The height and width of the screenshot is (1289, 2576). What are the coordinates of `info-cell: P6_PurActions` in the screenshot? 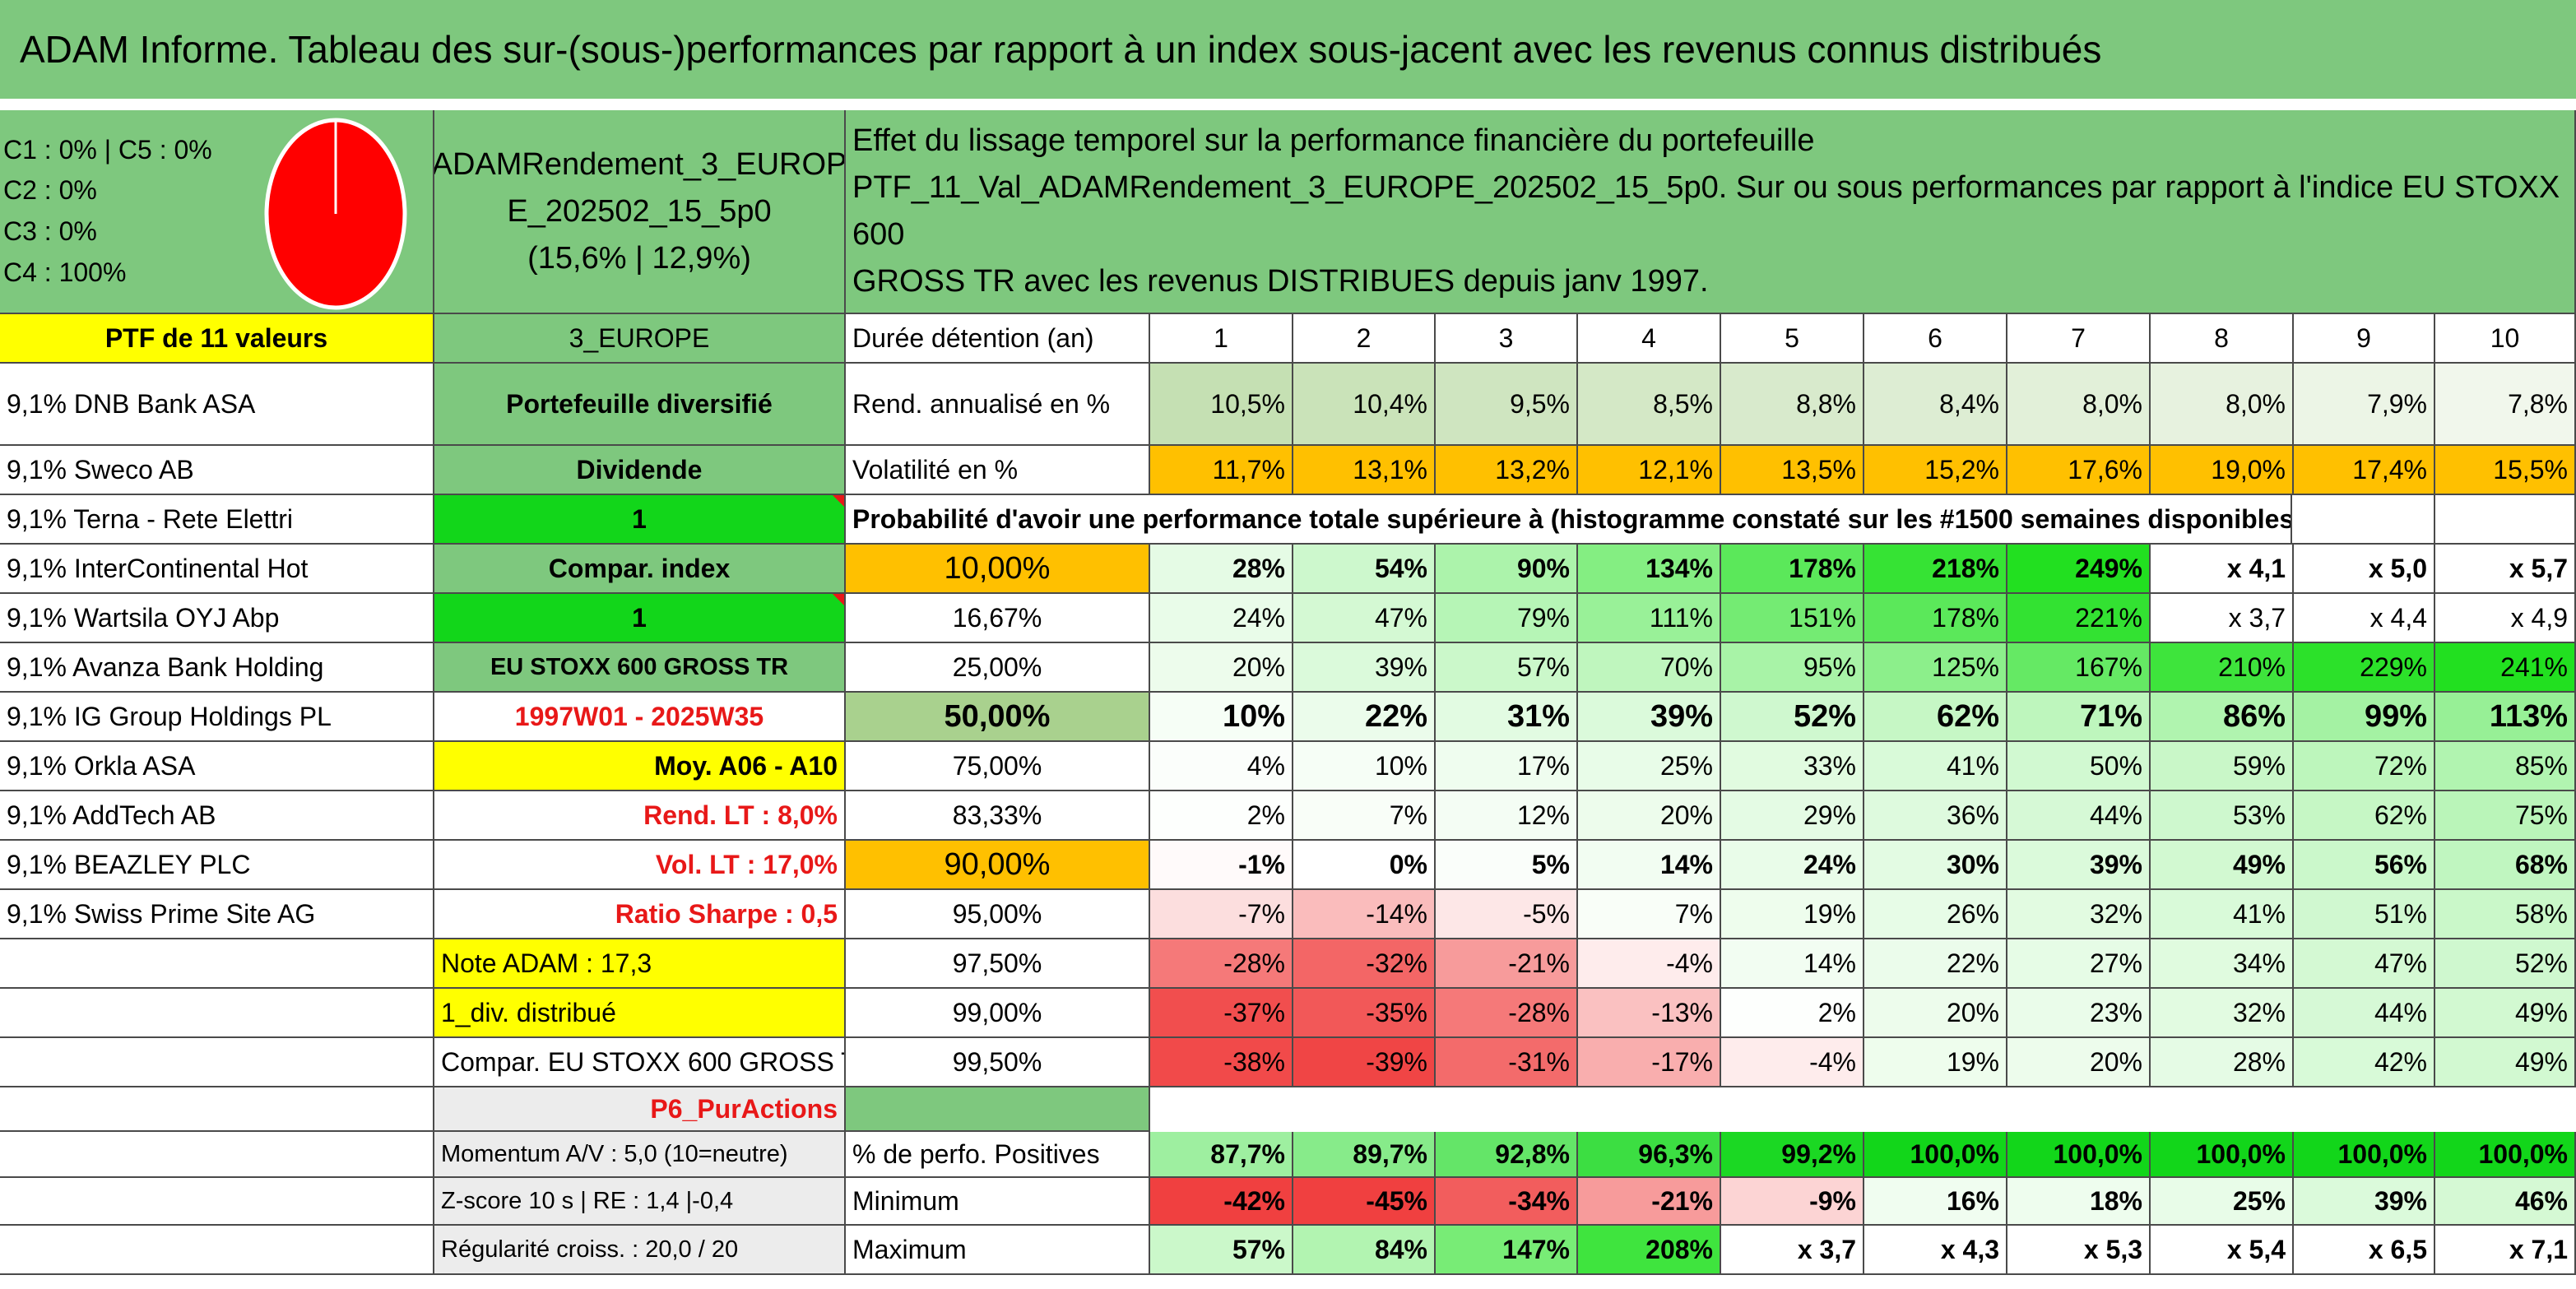 It's located at (640, 1109).